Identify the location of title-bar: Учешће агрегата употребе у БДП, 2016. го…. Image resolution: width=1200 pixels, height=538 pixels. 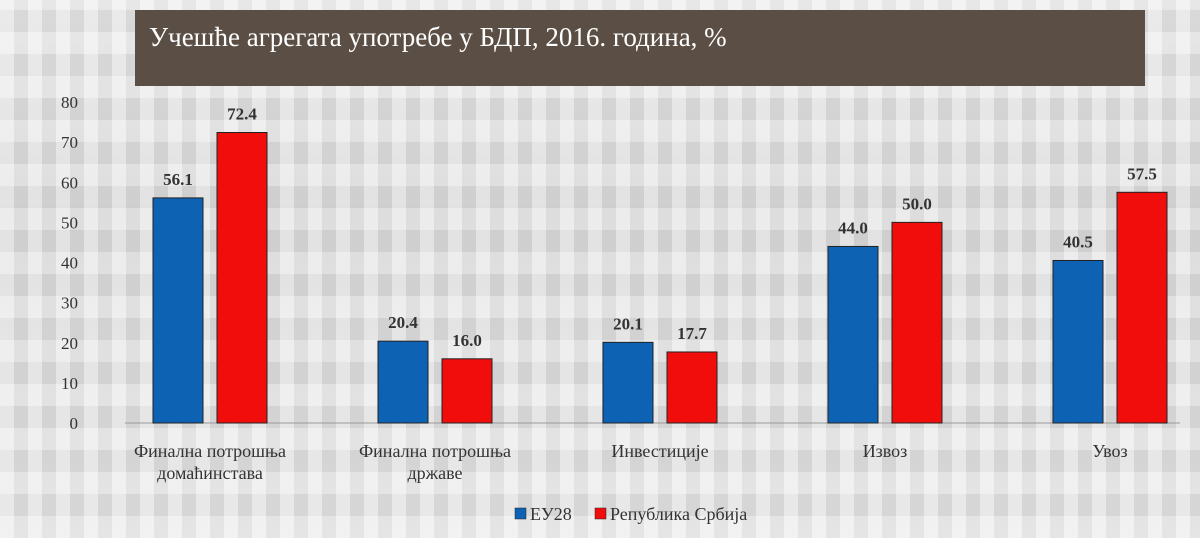
(640, 48).